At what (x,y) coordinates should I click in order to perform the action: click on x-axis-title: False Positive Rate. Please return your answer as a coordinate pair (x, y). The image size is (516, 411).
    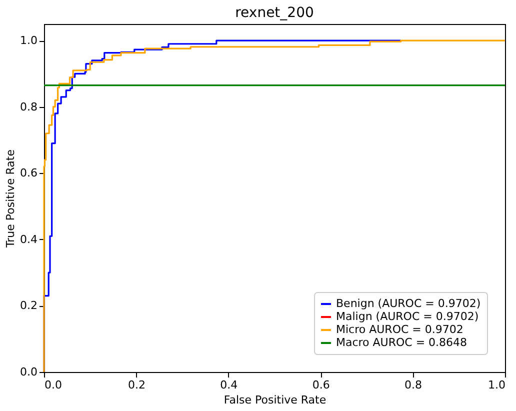
    Looking at the image, I should click on (275, 400).